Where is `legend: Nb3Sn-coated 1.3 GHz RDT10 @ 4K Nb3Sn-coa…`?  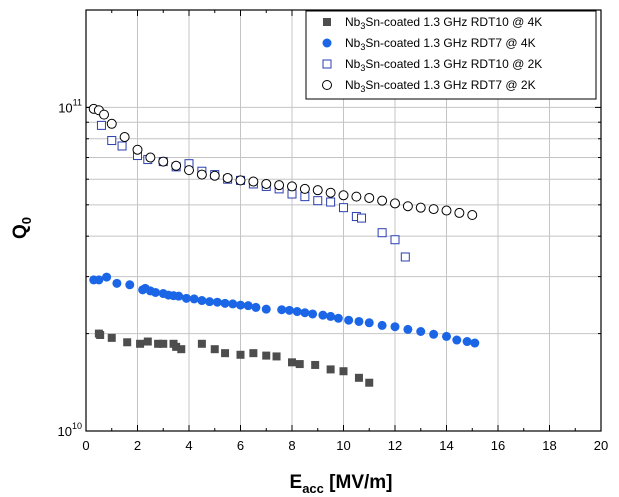
legend: Nb3Sn-coated 1.3 GHz RDT10 @ 4K Nb3Sn-coa… is located at coordinates (451, 55).